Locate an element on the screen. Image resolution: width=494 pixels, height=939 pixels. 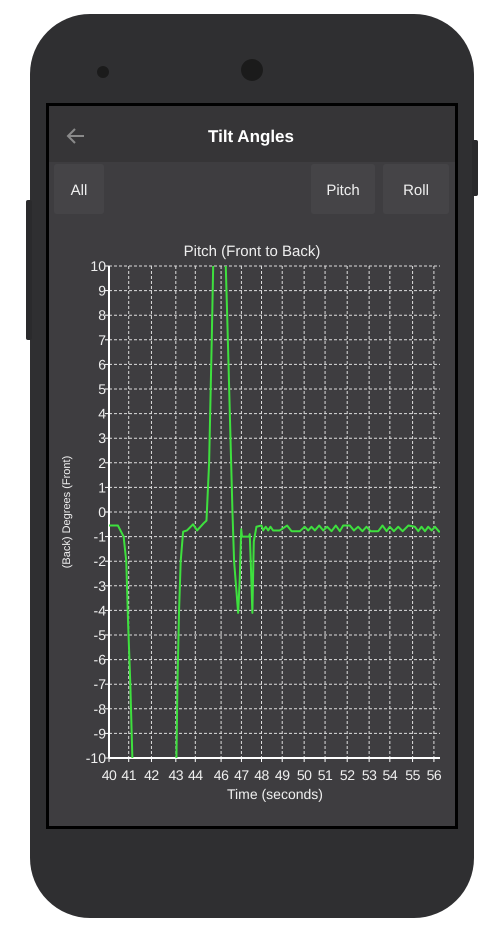
x-tick-label: 50 is located at coordinates (304, 775).